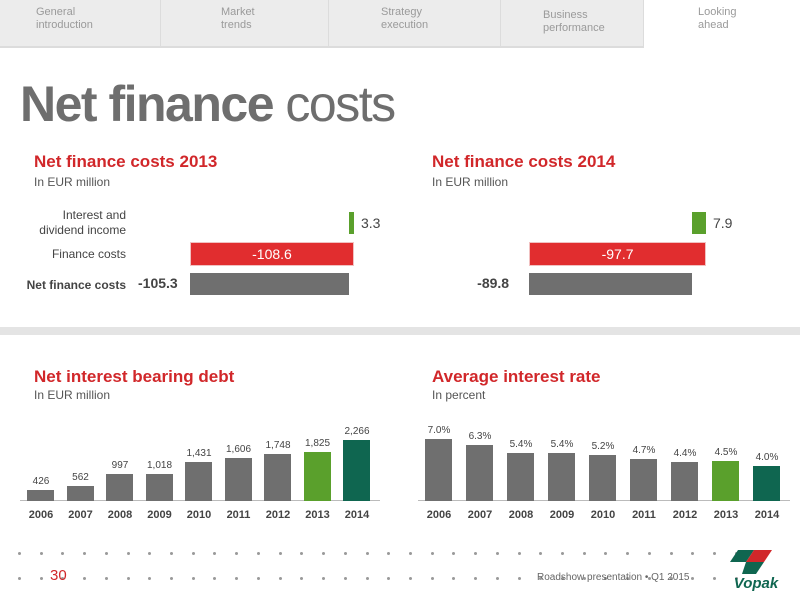 This screenshot has height=600, width=800. Describe the element at coordinates (80, 493) in the screenshot. I see `column-bar-2007` at that location.